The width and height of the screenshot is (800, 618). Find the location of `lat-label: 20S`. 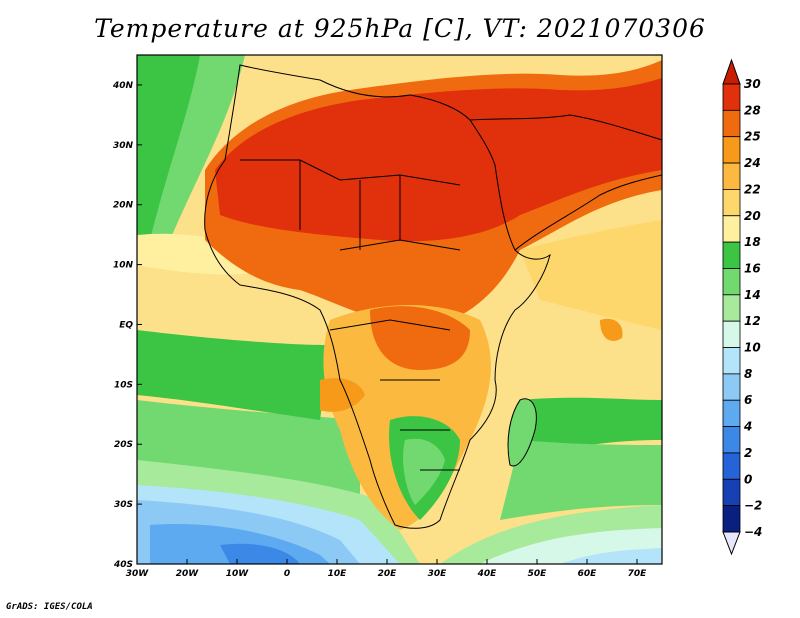

lat-label: 20S is located at coordinates (123, 445).